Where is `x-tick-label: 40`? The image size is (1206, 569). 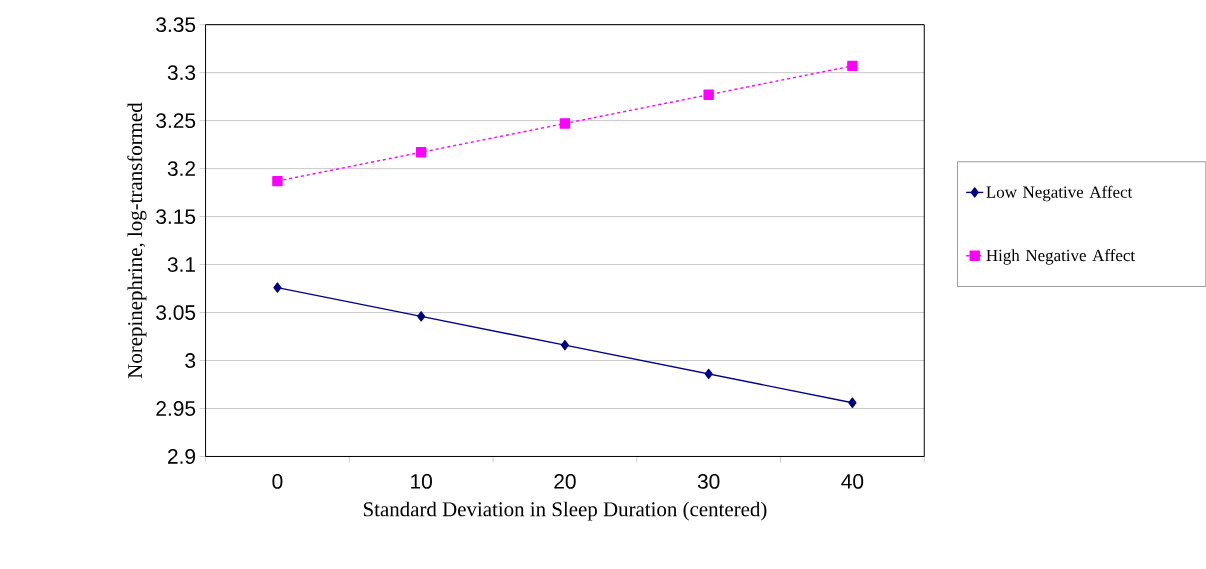 x-tick-label: 40 is located at coordinates (852, 481).